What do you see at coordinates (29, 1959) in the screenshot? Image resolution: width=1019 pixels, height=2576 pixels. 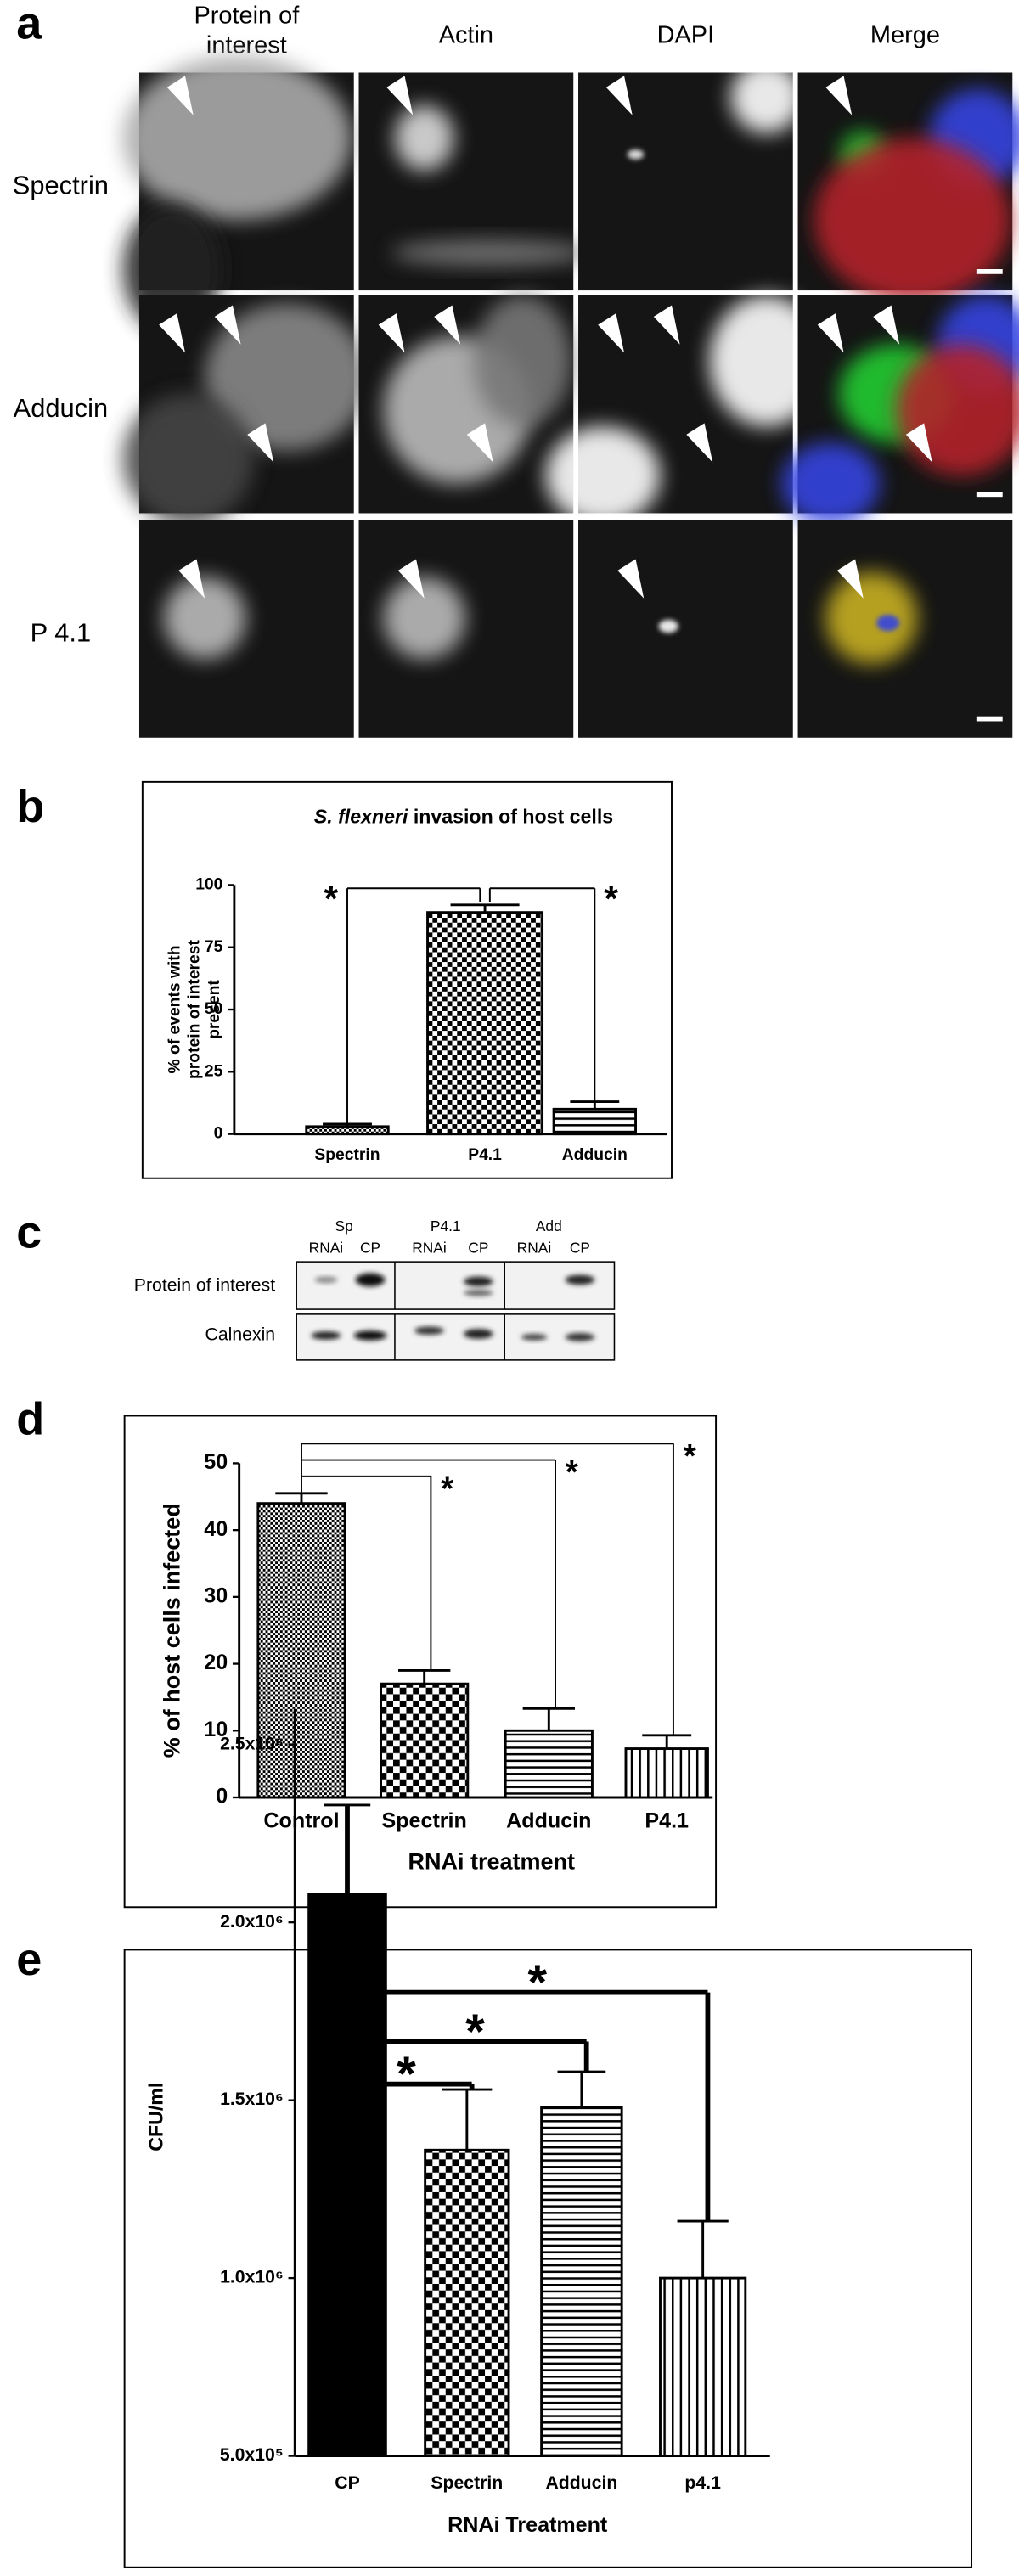 I see `panel-letter: e` at bounding box center [29, 1959].